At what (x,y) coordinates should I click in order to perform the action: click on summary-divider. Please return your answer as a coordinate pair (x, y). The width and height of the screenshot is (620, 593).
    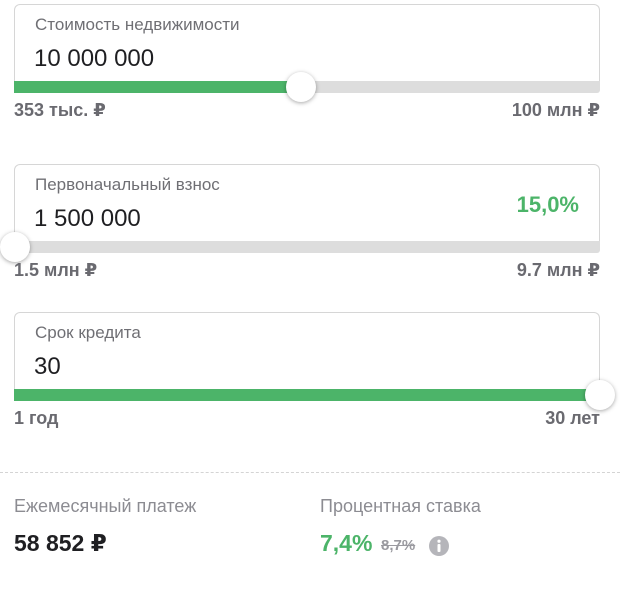
    Looking at the image, I should click on (310, 472).